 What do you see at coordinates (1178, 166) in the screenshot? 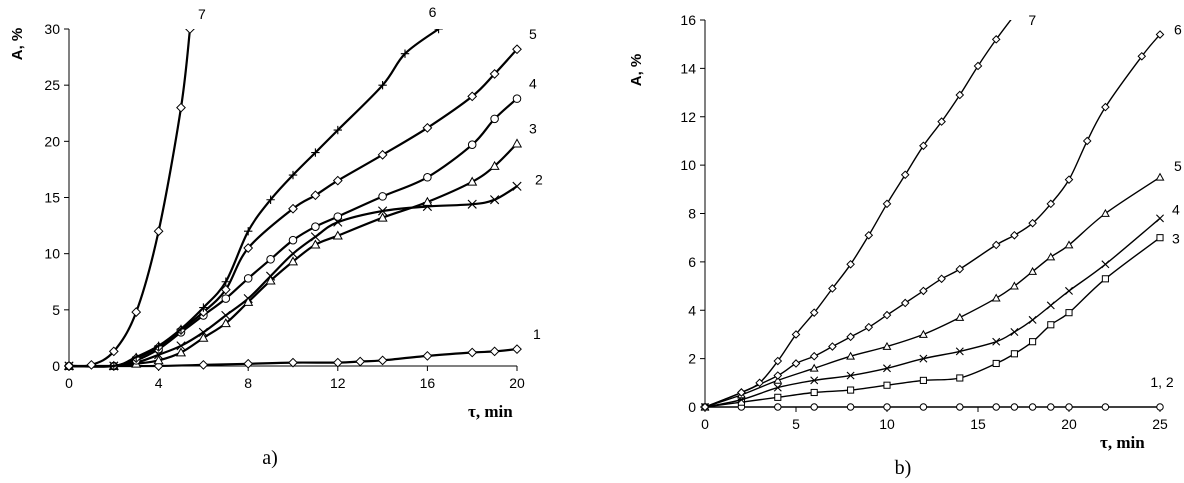
I see `series-label: 5` at bounding box center [1178, 166].